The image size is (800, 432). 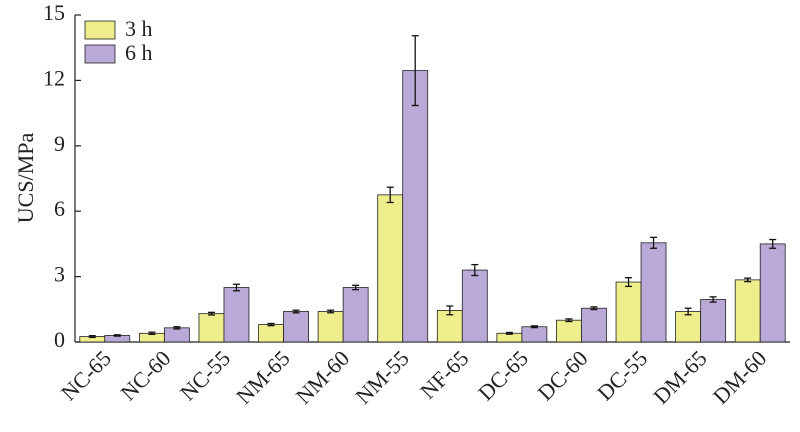 I want to click on x-tick-label: NM-60, so click(x=322, y=376).